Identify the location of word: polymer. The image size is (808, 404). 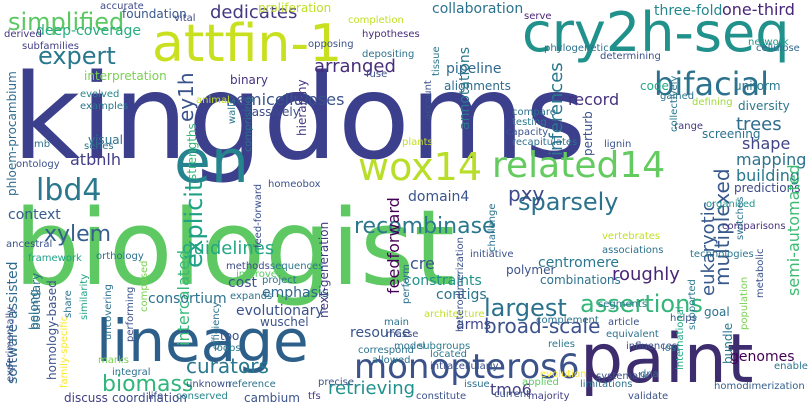
(531, 270).